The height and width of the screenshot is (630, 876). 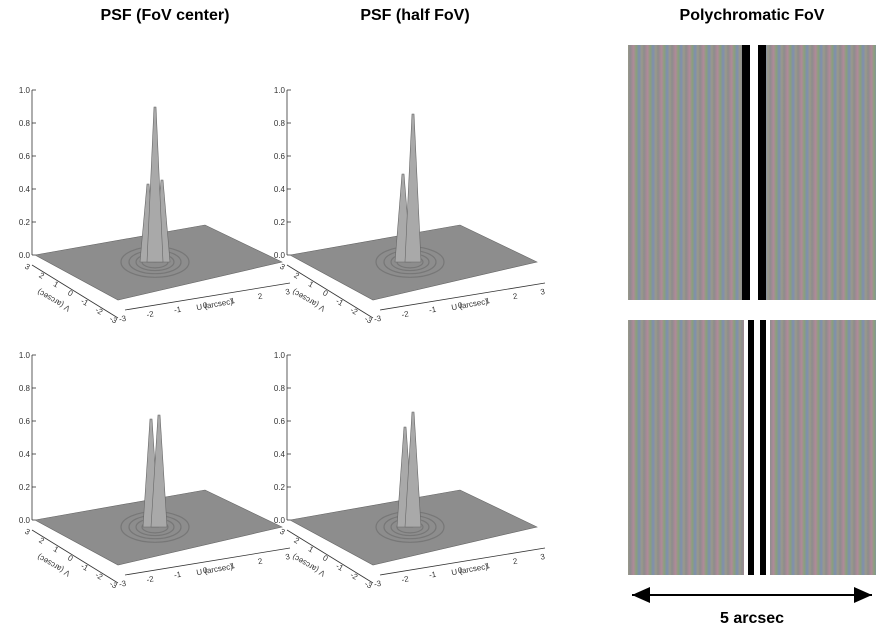 I want to click on column-title: Polychromatic FoV, so click(x=752, y=15).